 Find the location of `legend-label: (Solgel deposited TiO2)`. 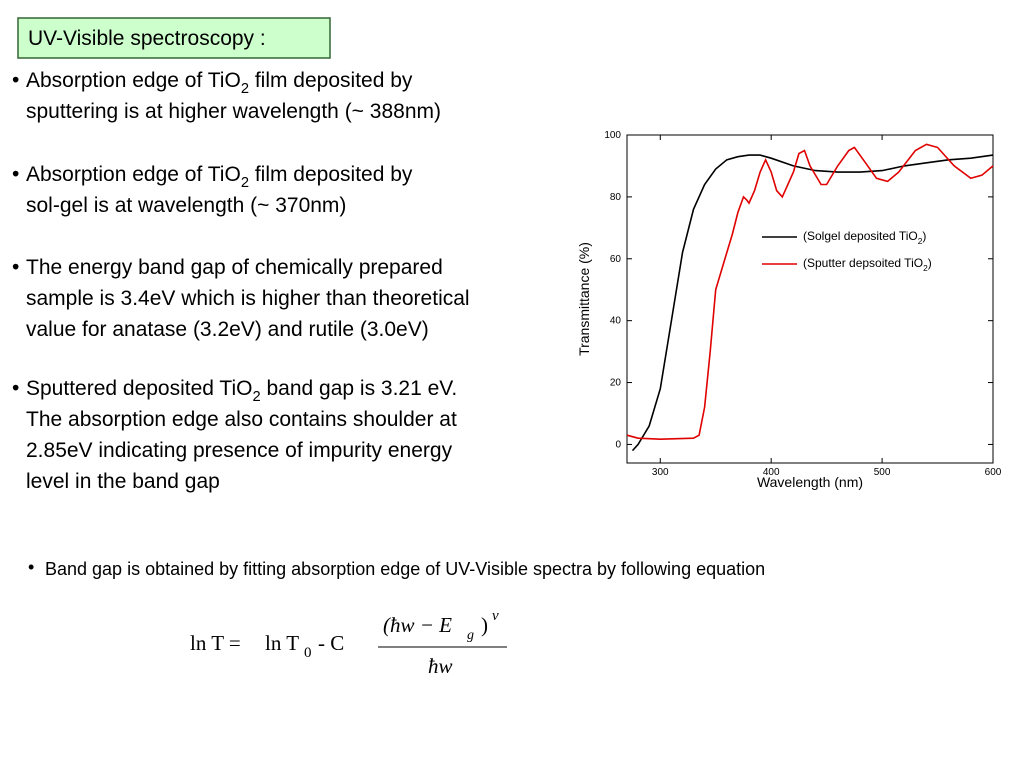

legend-label: (Solgel deposited TiO2) is located at coordinates (864, 237).